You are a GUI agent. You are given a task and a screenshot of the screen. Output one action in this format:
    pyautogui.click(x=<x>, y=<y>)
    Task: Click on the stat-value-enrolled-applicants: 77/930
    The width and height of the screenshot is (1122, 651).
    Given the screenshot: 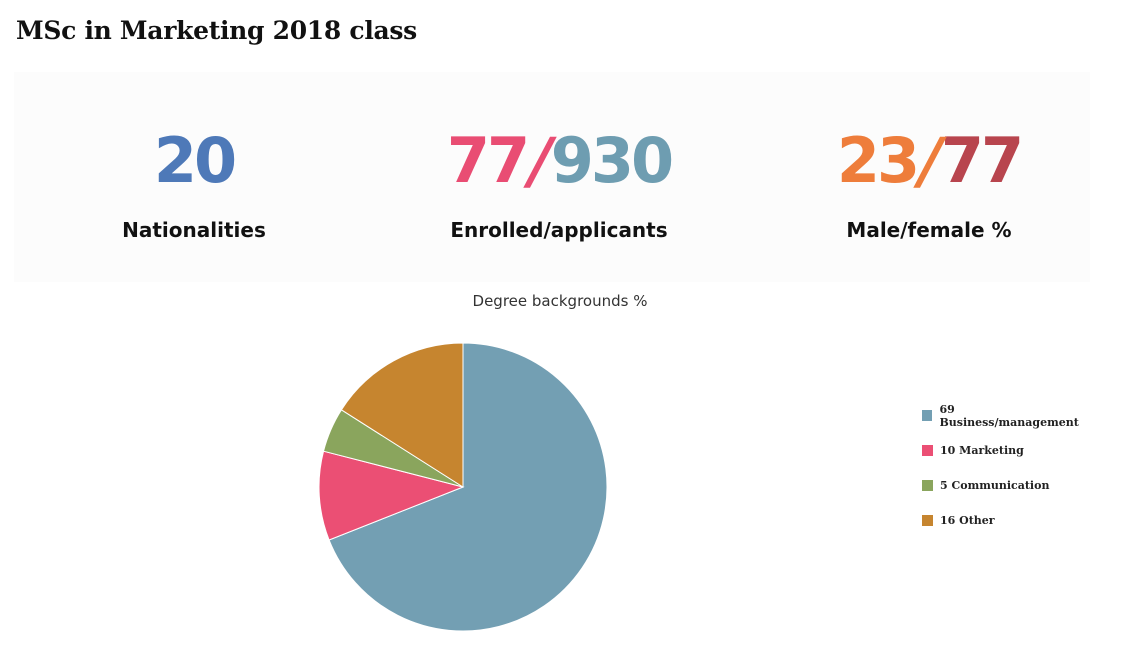 What is the action you would take?
    pyautogui.click(x=559, y=160)
    